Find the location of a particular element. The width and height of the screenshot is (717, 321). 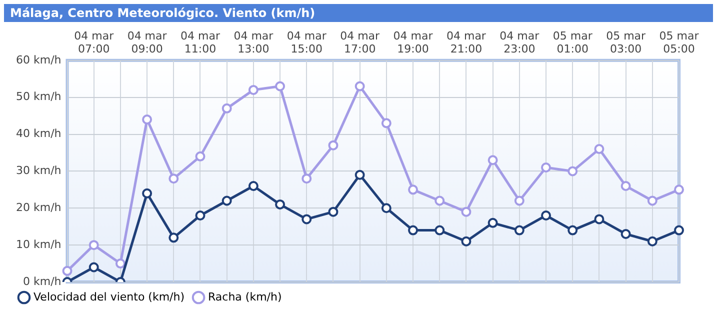

y-tick-label: 20 km/h is located at coordinates (39, 207).